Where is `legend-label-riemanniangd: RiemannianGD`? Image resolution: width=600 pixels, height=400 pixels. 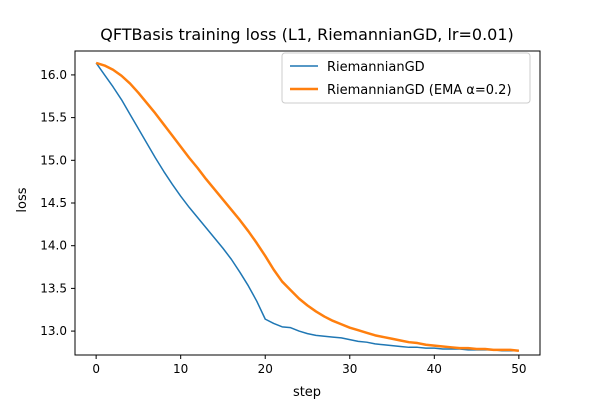
legend-label-riemanniangd: RiemannianGD is located at coordinates (376, 67).